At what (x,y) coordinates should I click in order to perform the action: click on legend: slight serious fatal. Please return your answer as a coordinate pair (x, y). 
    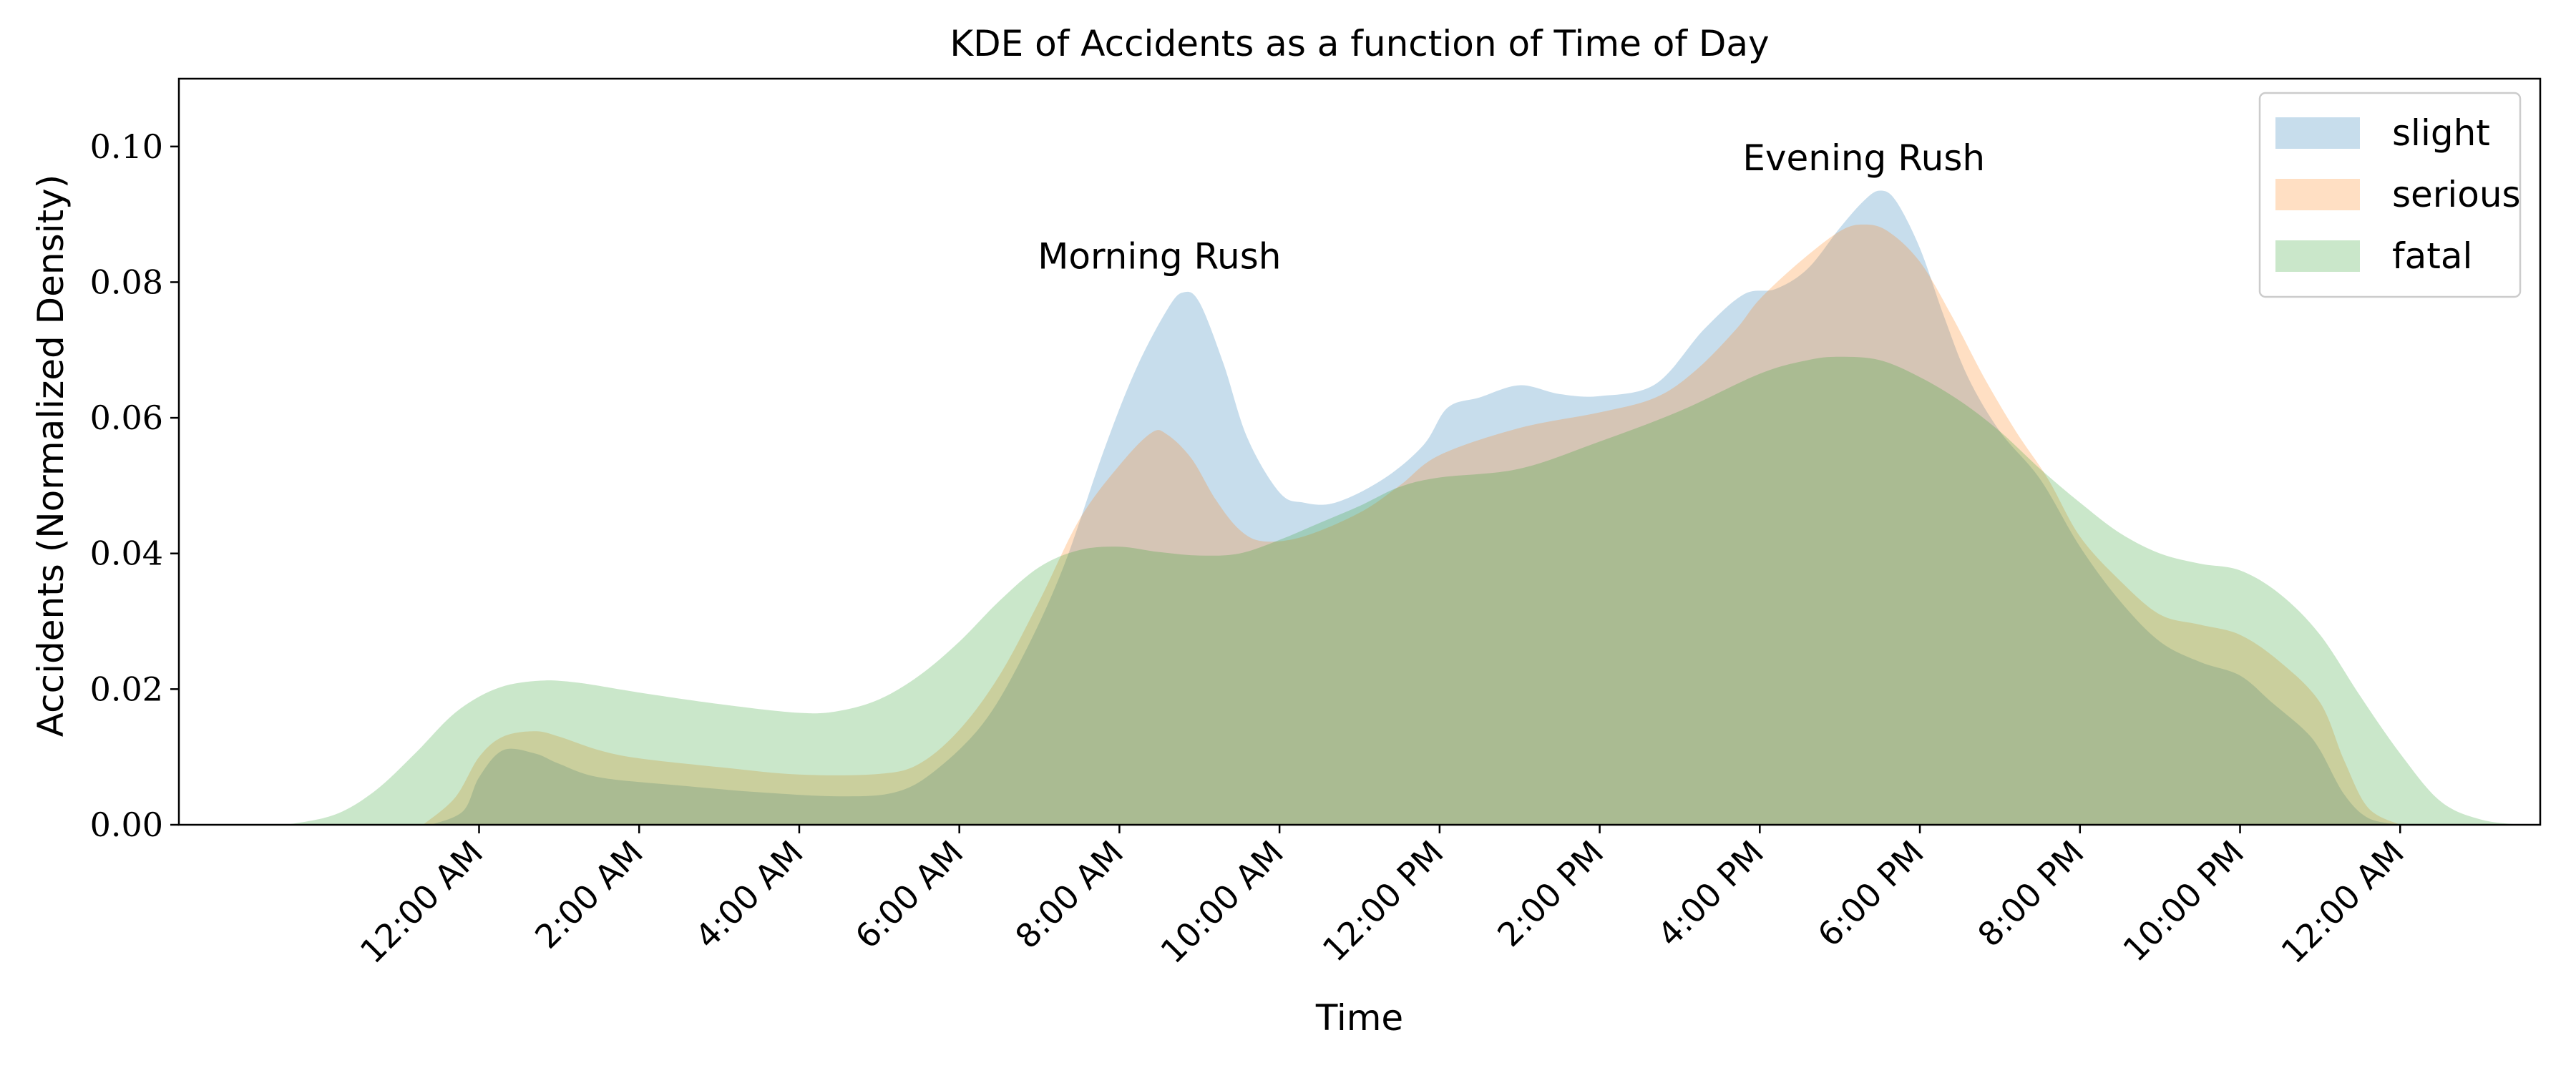
    Looking at the image, I should click on (2390, 195).